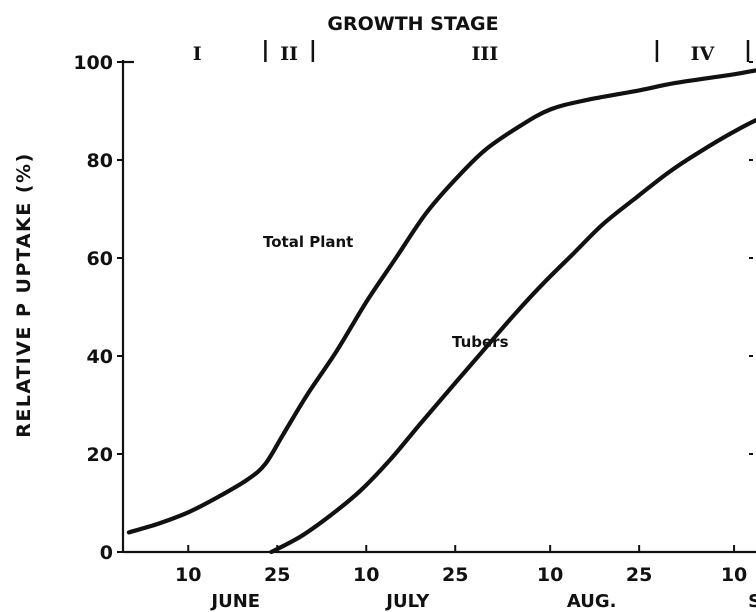 This screenshot has width=756, height=612. What do you see at coordinates (197, 54) in the screenshot?
I see `stage-label: I` at bounding box center [197, 54].